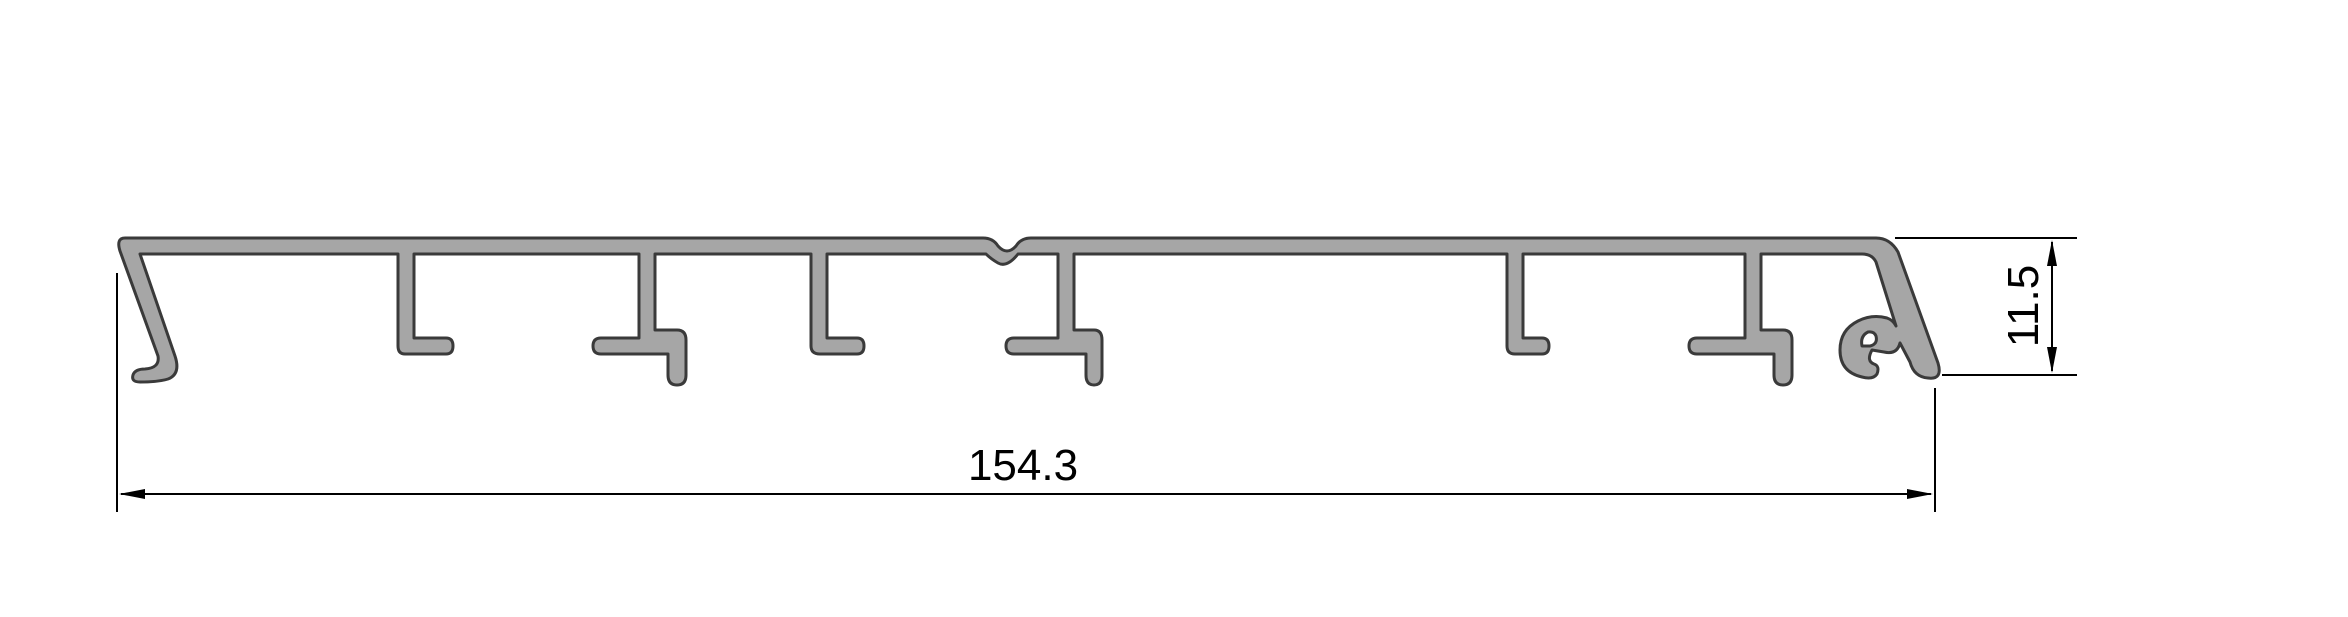 The height and width of the screenshot is (617, 2348). What do you see at coordinates (1920, 494) in the screenshot?
I see `width-arrow-right` at bounding box center [1920, 494].